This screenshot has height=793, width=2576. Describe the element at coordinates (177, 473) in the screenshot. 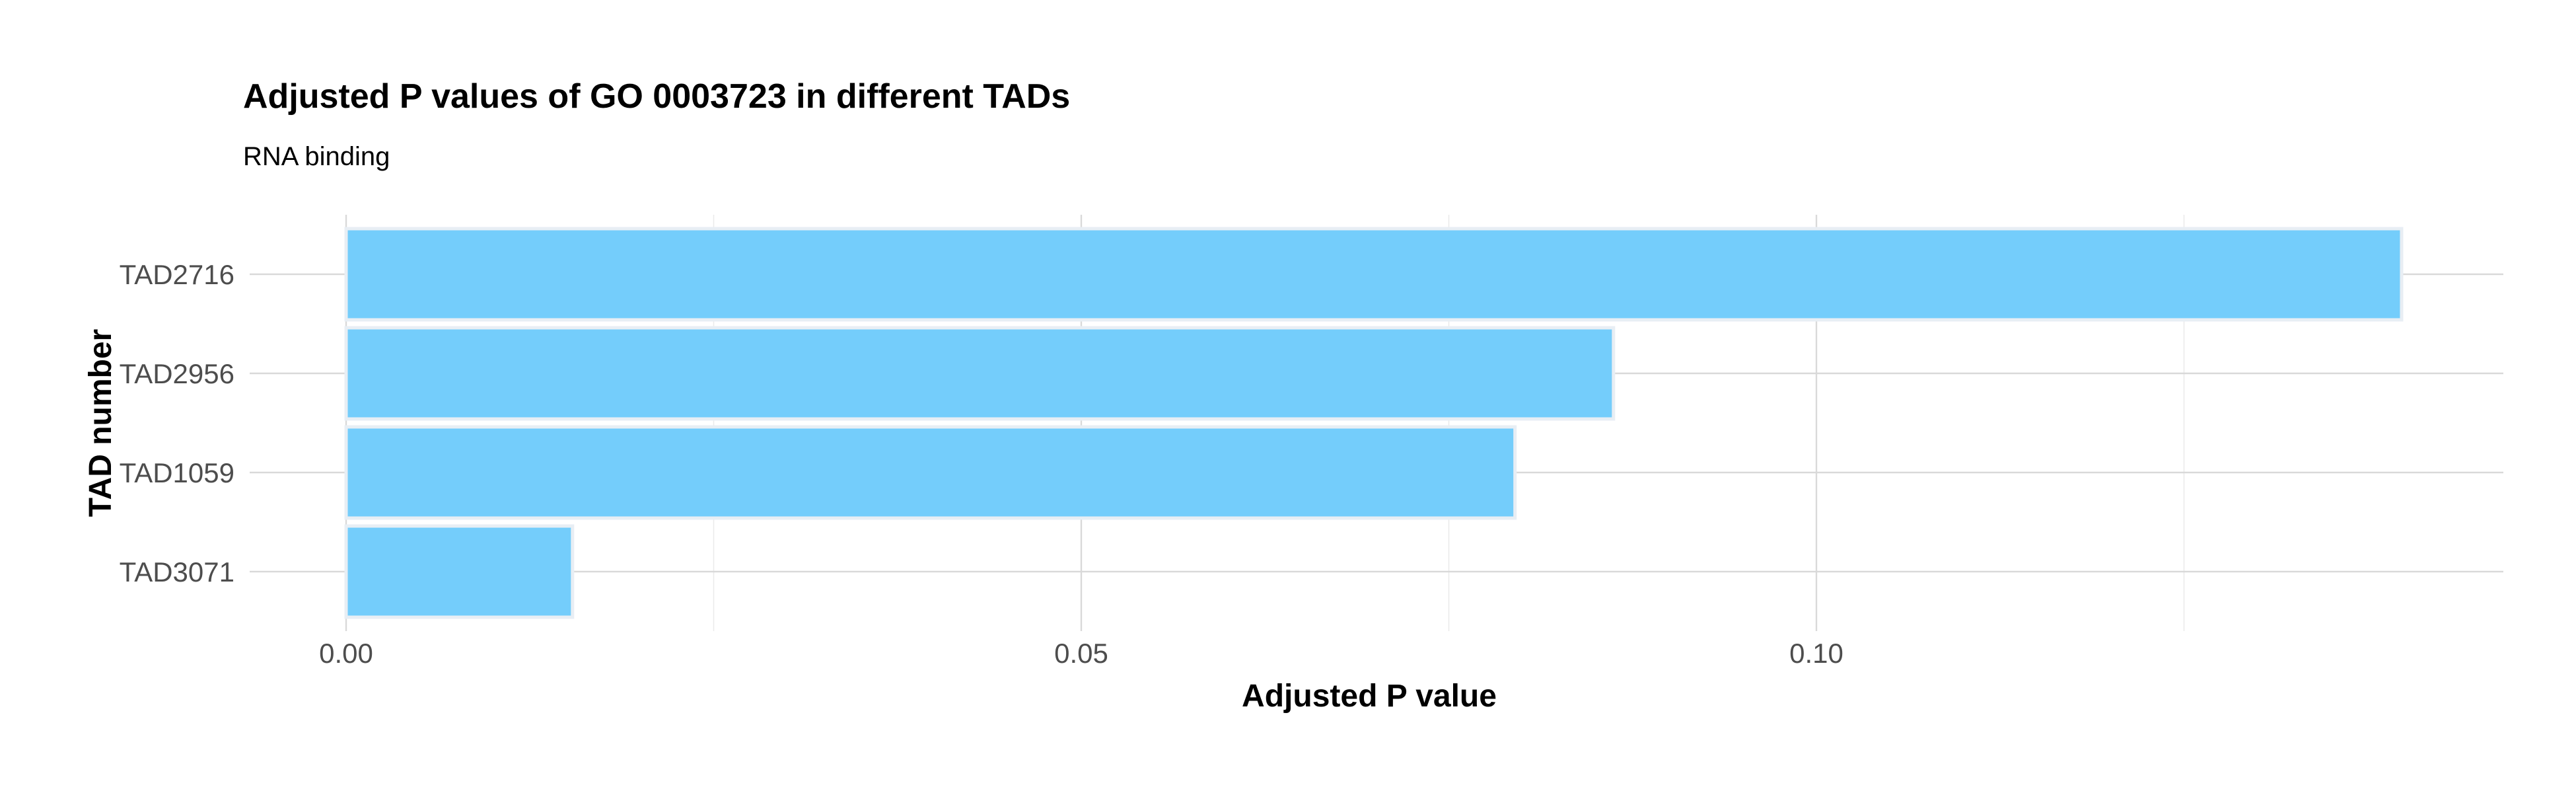

I see `y-tick-label: TAD1059` at that location.